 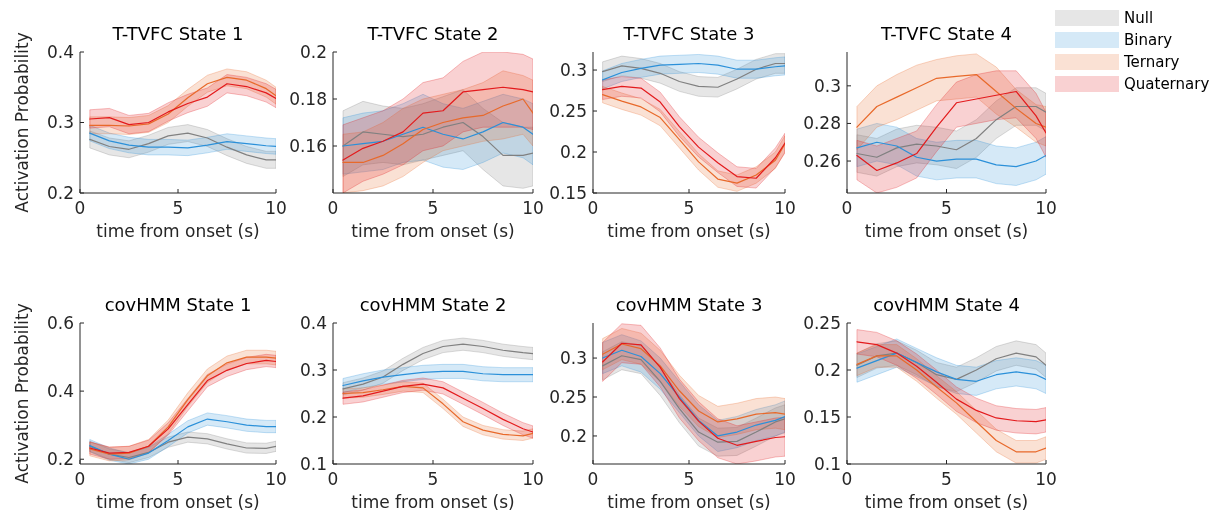 I want to click on y-tick-label: 0.26, so click(x=822, y=160).